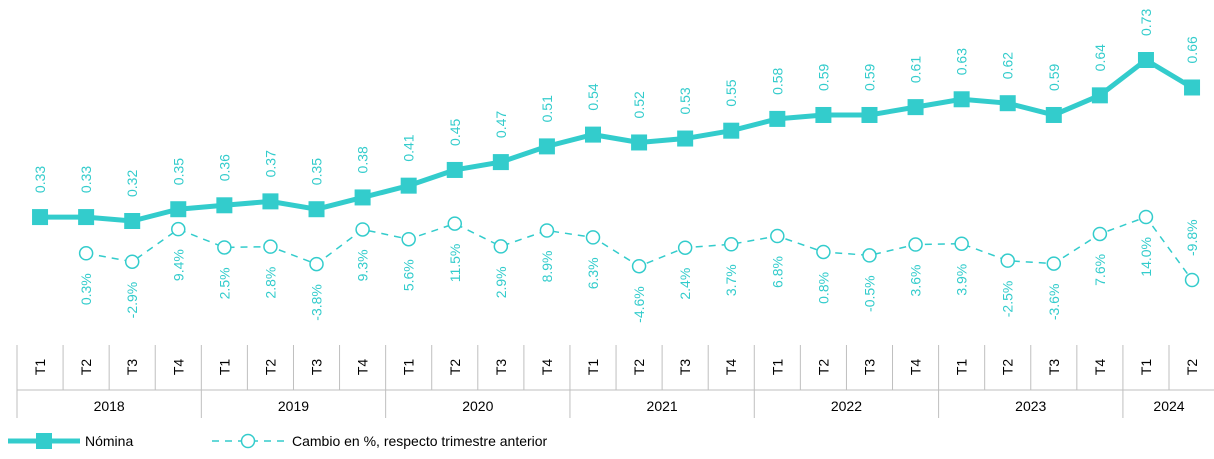 This screenshot has height=459, width=1214. I want to click on data-label: 7.6%, so click(1100, 270).